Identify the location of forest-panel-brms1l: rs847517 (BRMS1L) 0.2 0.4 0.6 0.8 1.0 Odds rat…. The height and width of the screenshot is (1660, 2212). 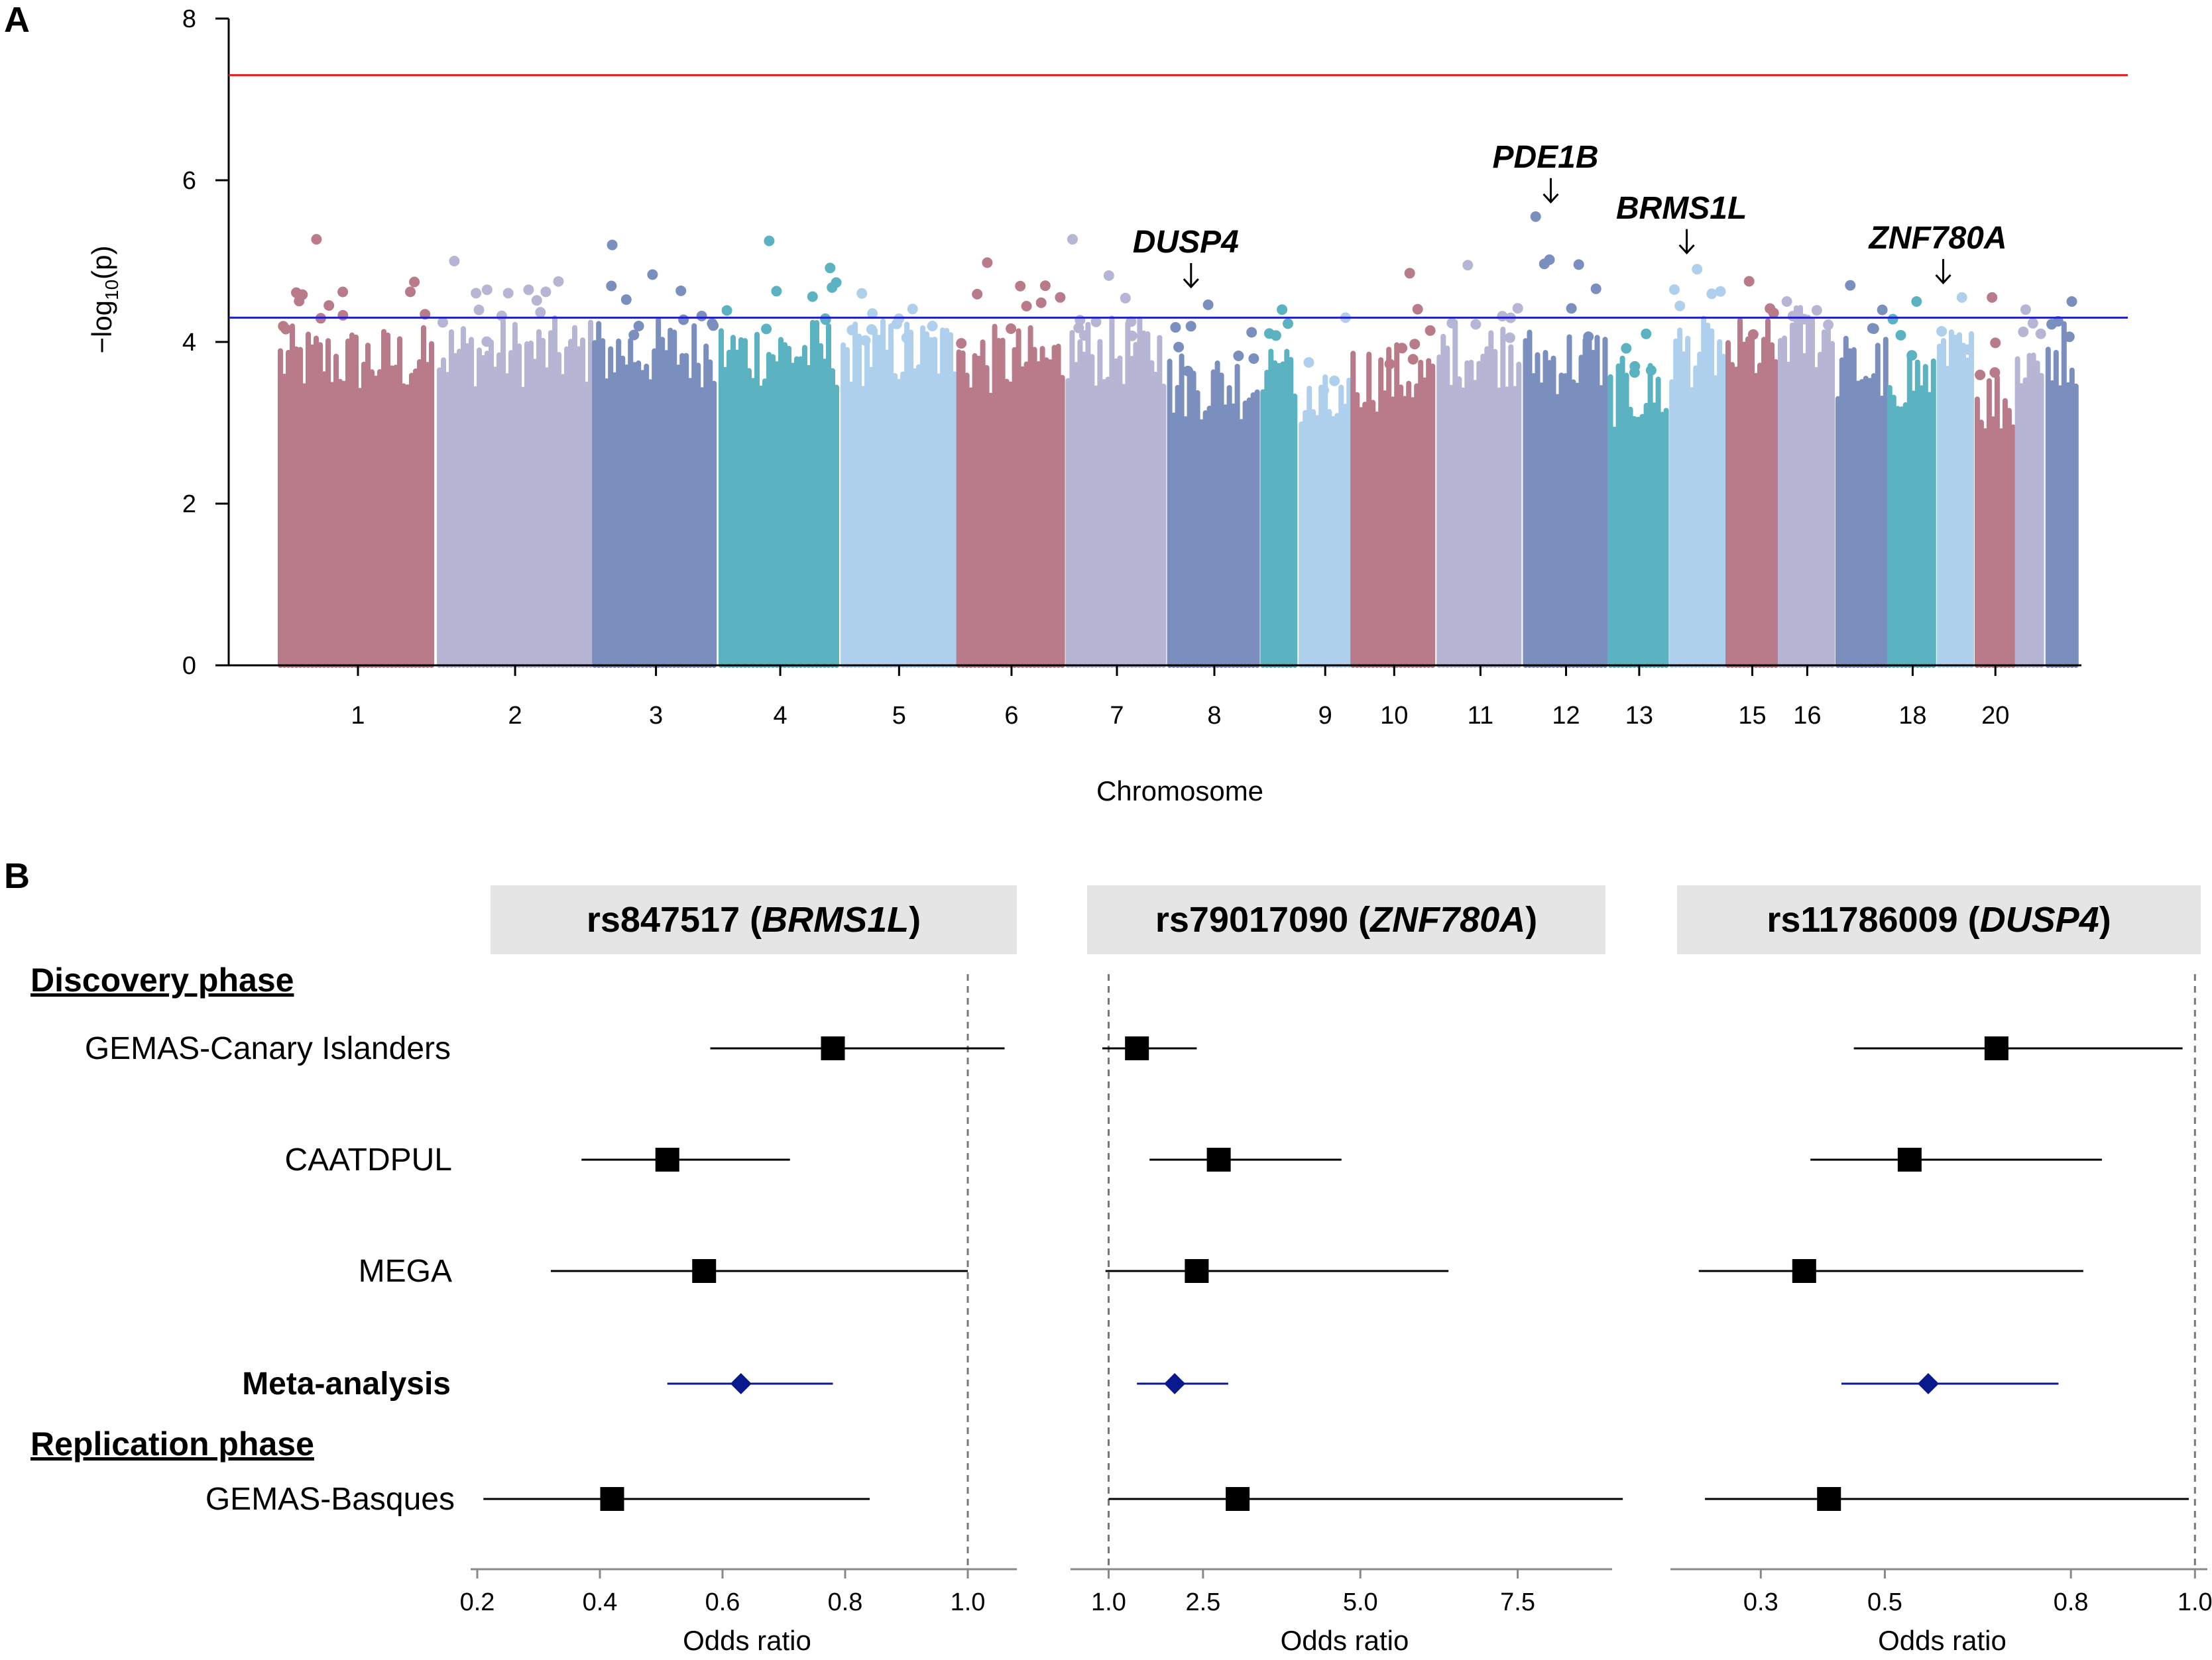
(738, 1270).